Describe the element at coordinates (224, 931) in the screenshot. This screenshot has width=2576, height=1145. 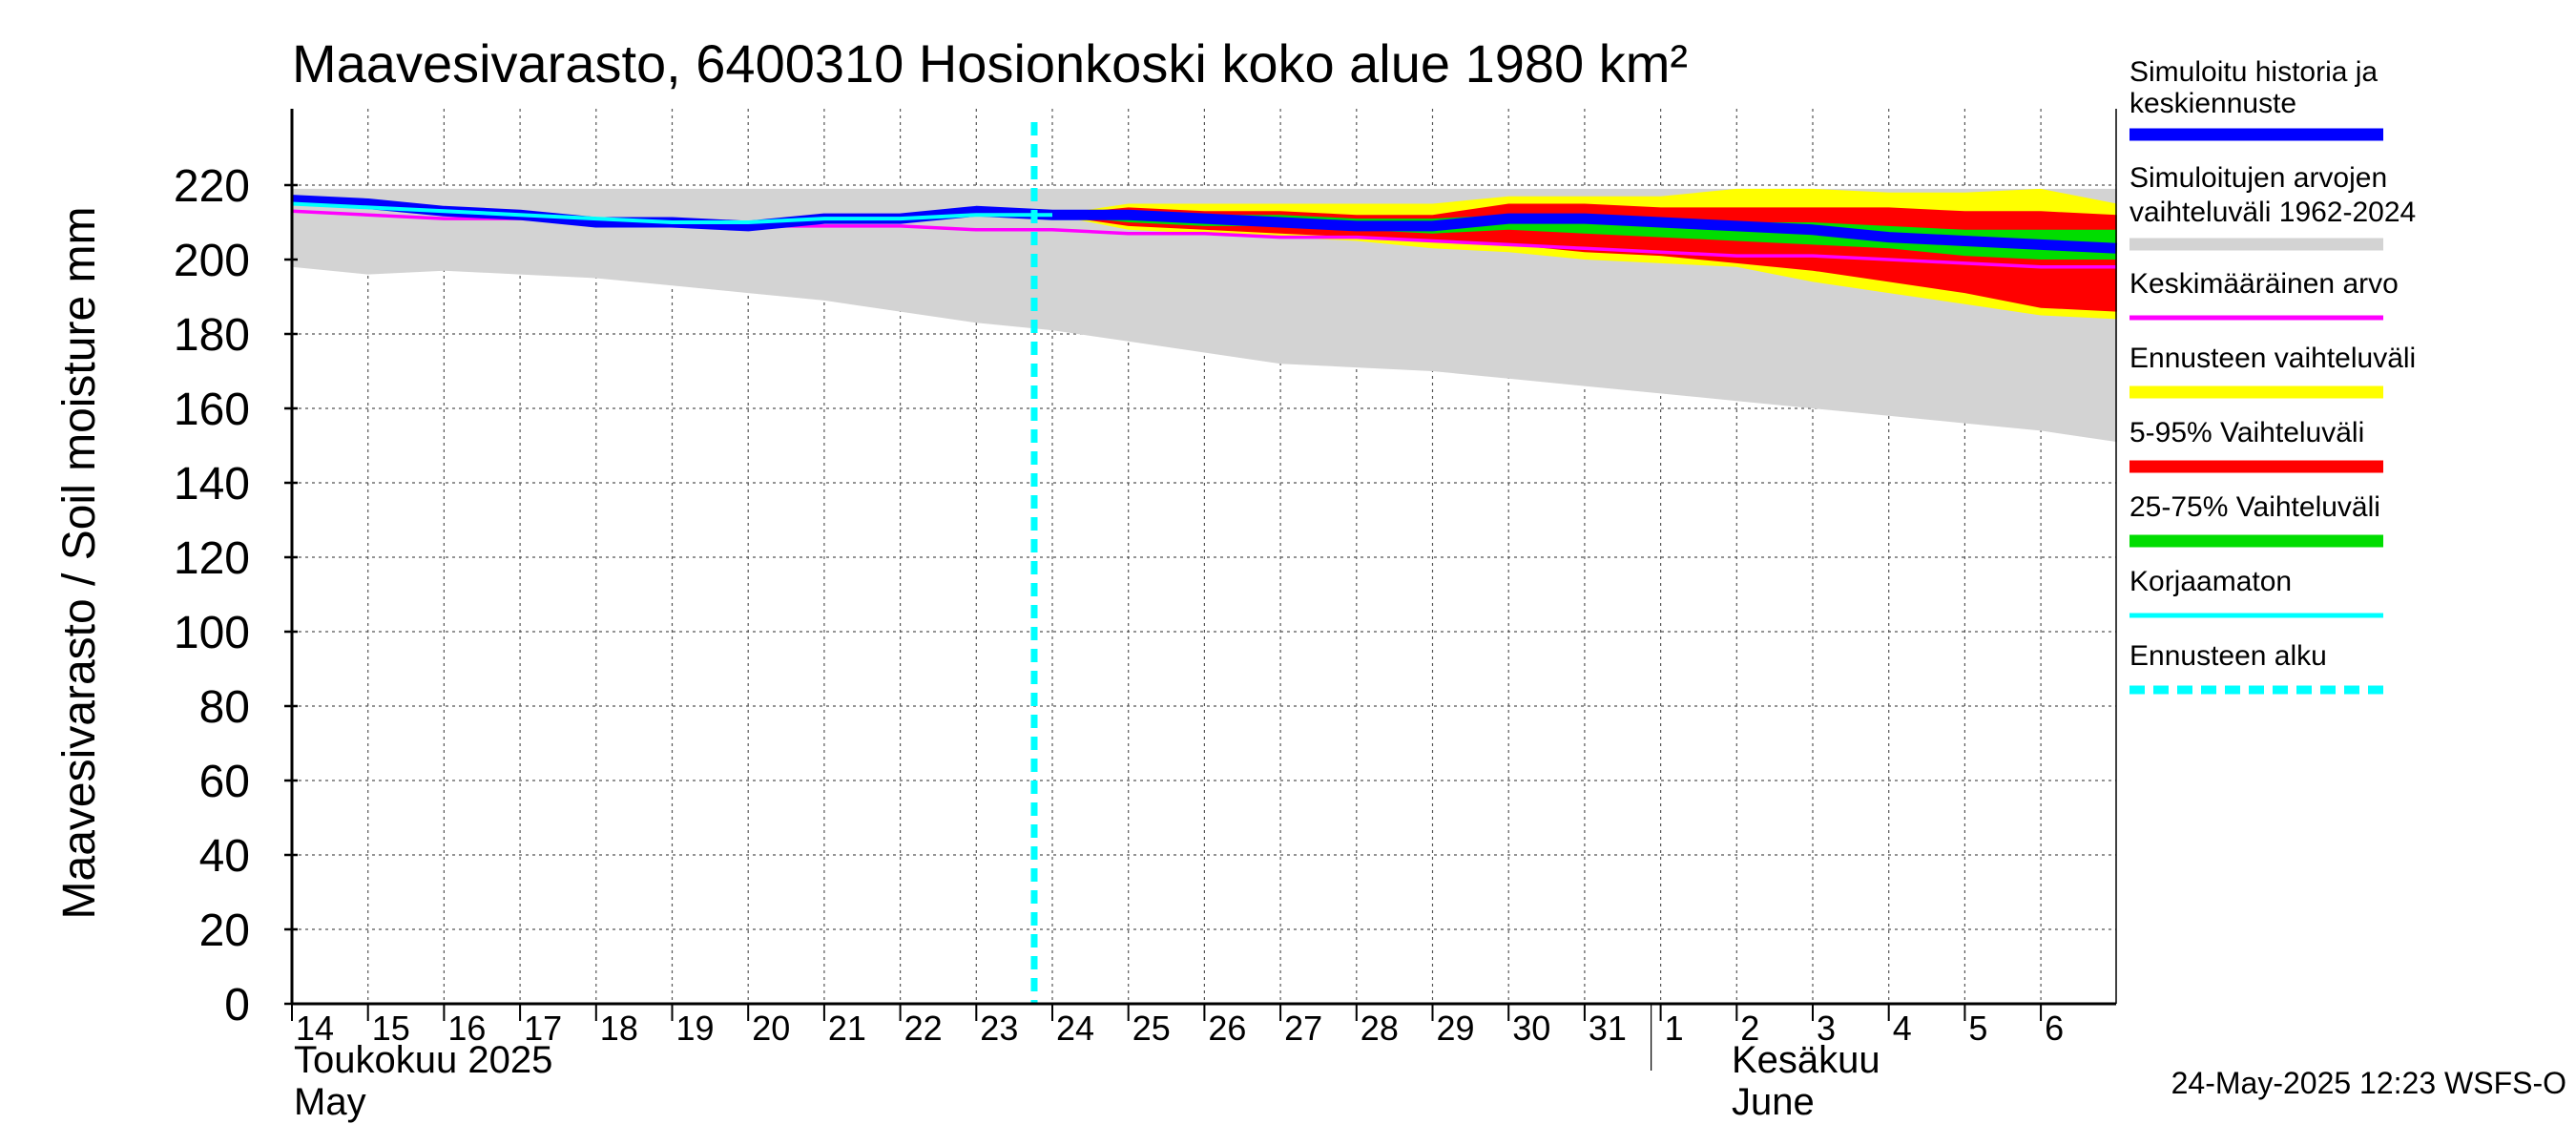
I see `y-tick-label: 20` at that location.